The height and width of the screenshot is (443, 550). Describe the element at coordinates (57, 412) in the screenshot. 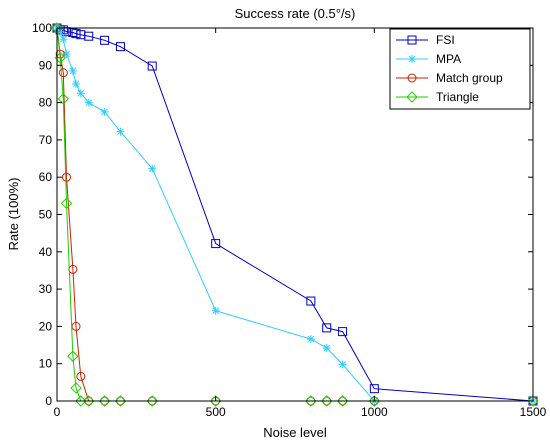

I see `x-tick-label: 0` at that location.